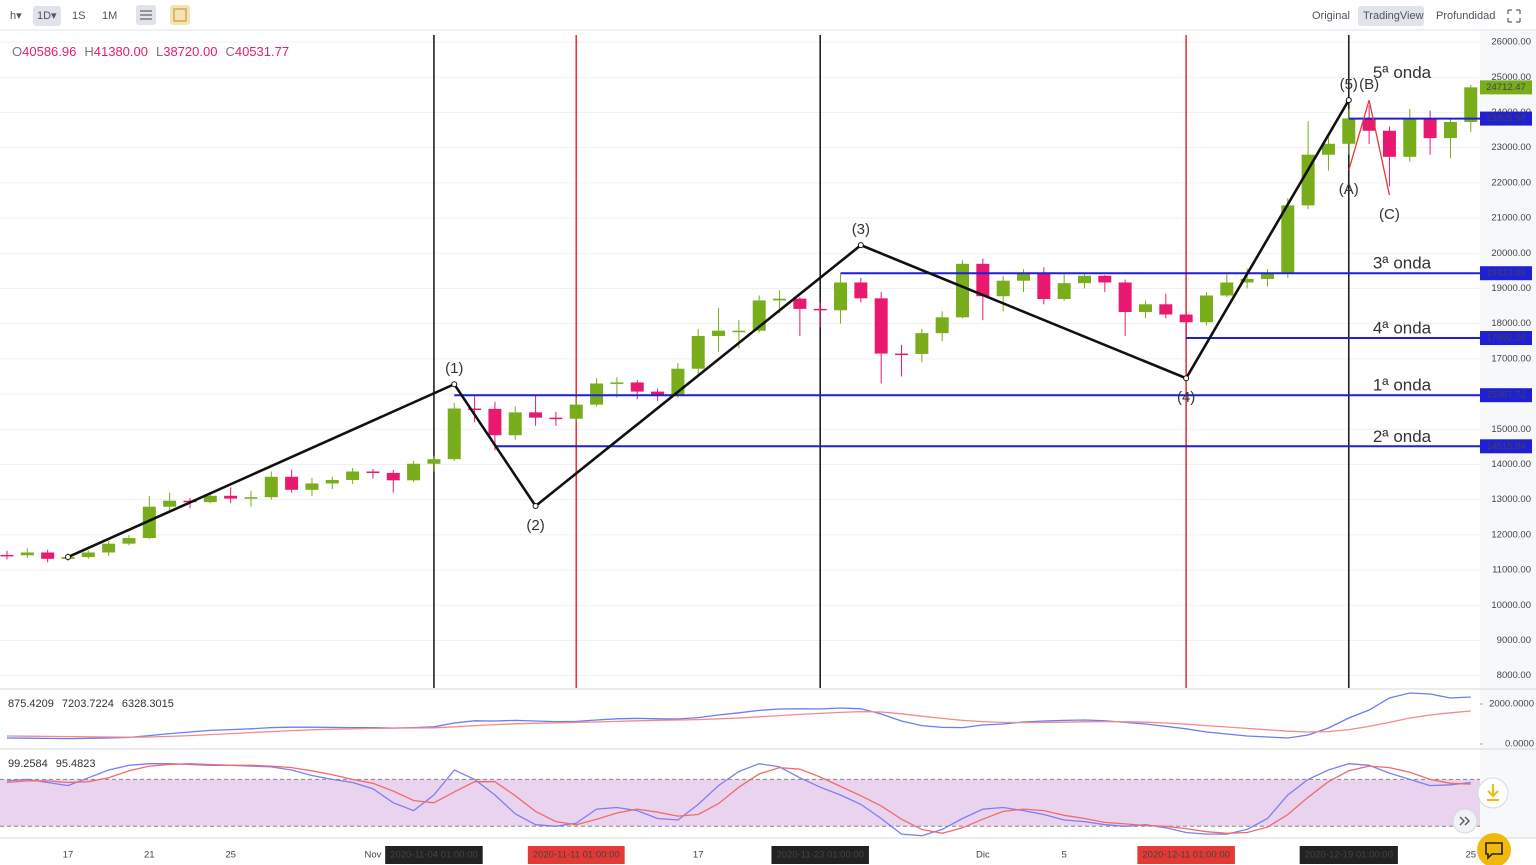  I want to click on wave-label: (B), so click(1369, 84).